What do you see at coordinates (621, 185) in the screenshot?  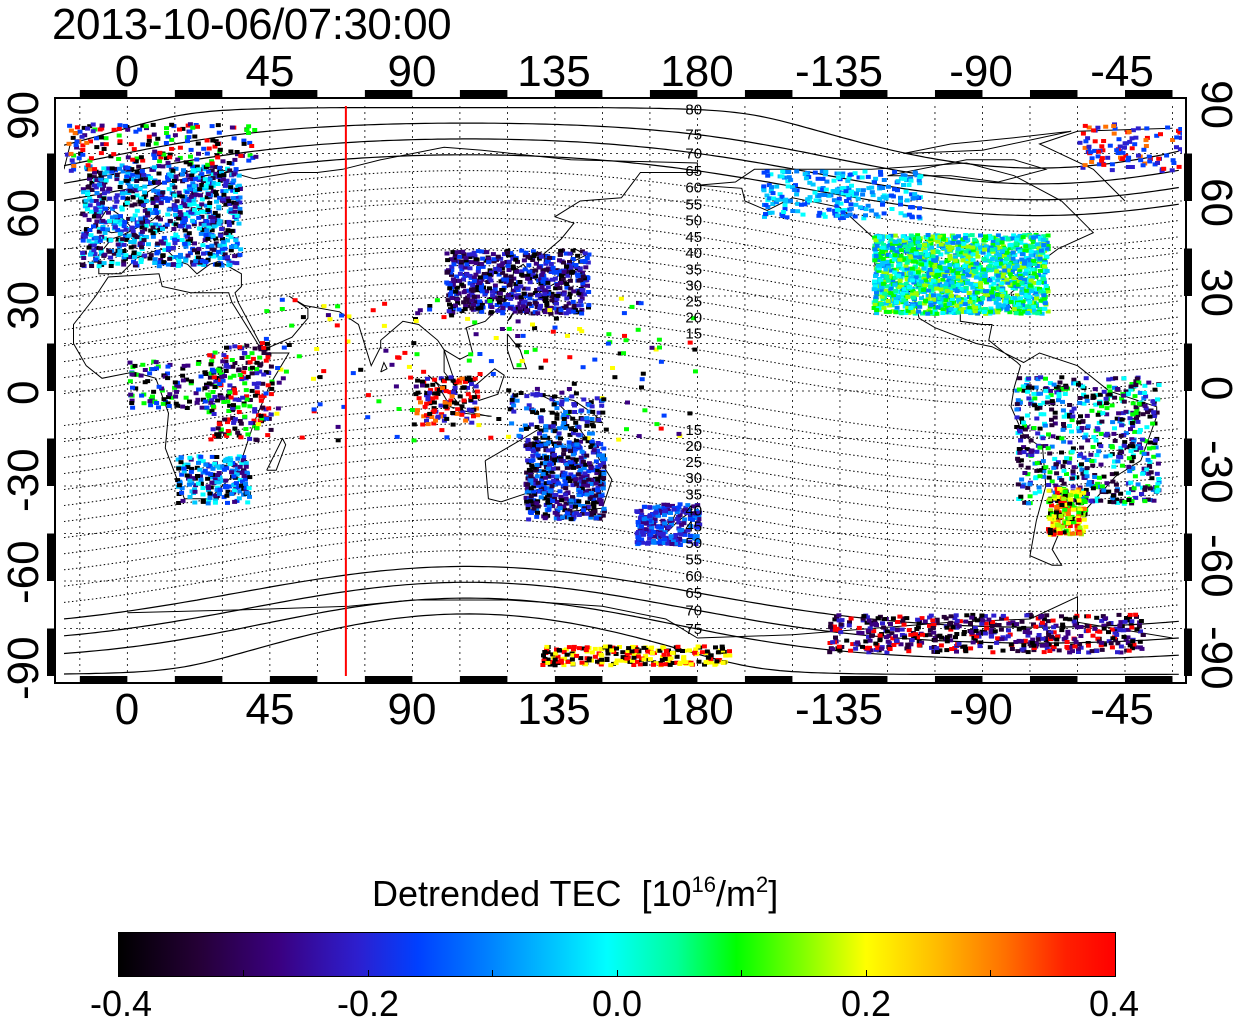 I see `contour-line` at bounding box center [621, 185].